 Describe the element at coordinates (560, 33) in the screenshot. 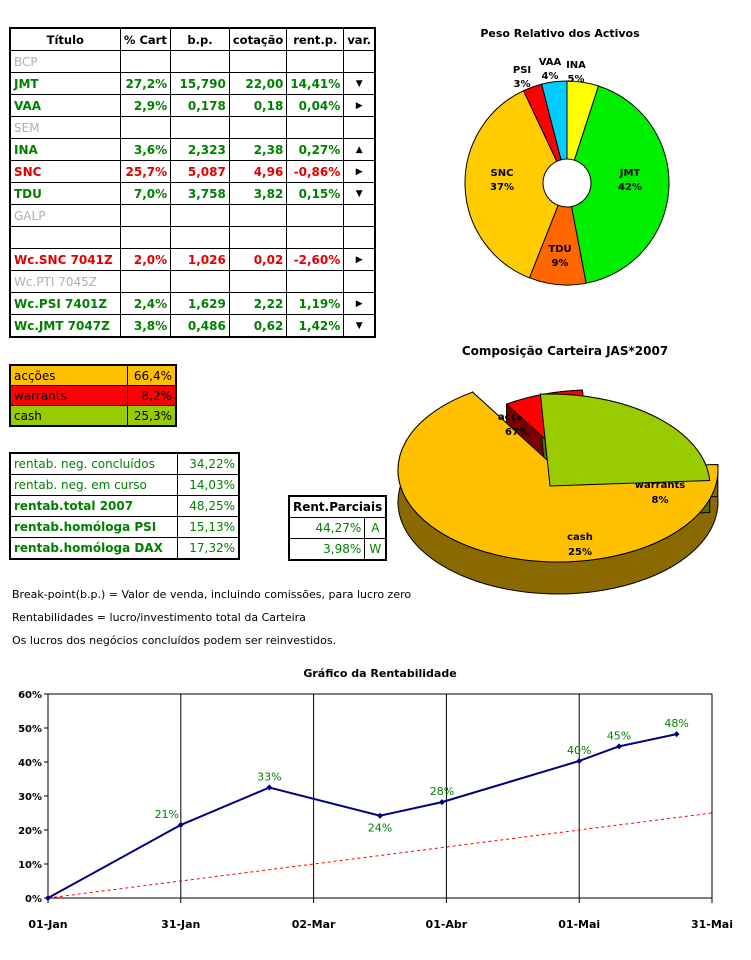

I see `pie1-title: Peso Relativo dos Activos` at that location.